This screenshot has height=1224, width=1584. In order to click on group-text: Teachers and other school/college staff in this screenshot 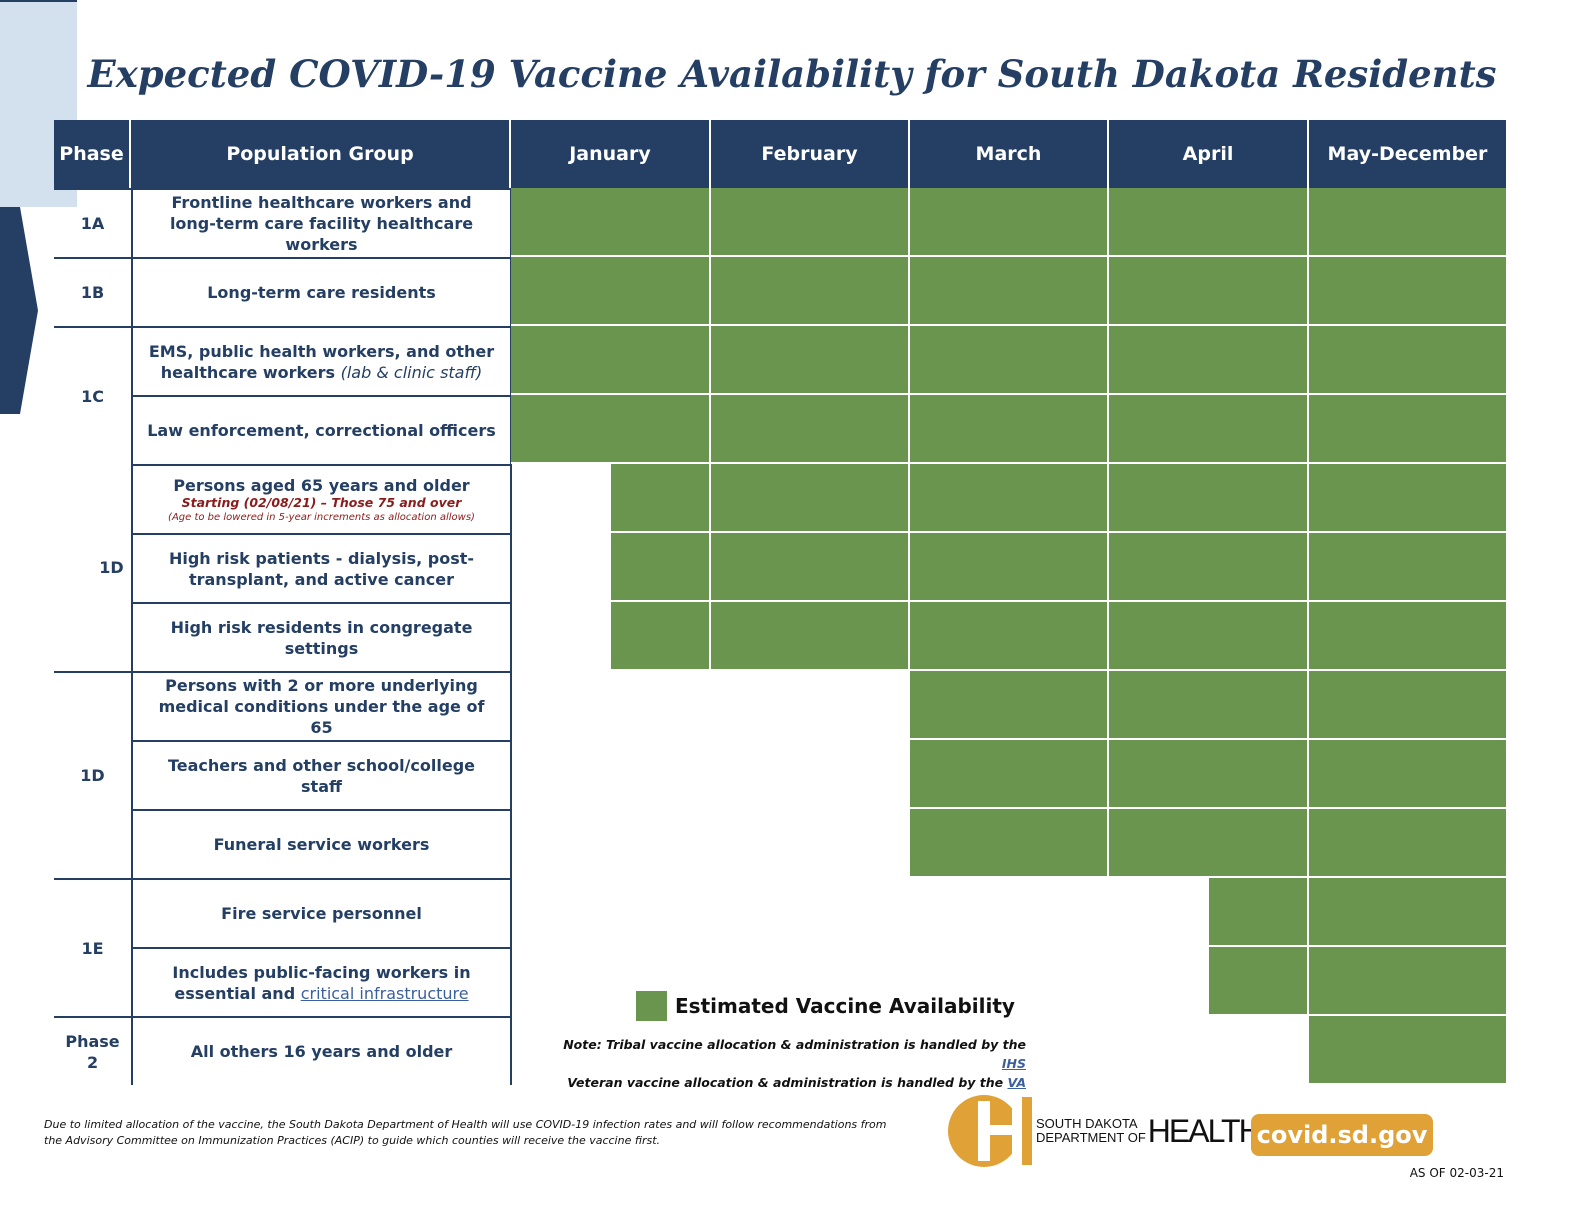, I will do `click(321, 775)`.